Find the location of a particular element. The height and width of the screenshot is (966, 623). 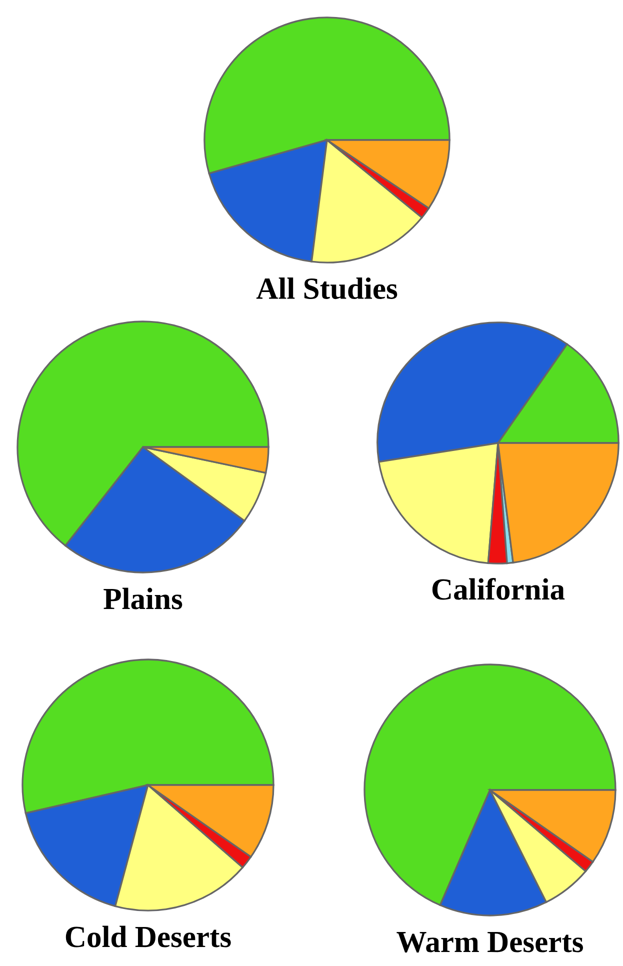

text: California is located at coordinates (498, 589).